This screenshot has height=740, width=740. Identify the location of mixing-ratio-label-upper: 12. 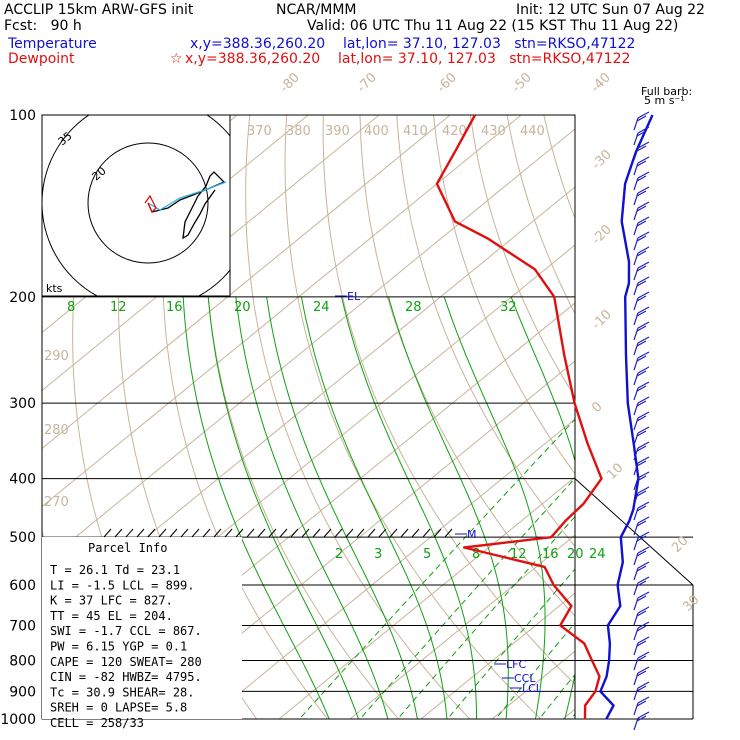
(118, 307).